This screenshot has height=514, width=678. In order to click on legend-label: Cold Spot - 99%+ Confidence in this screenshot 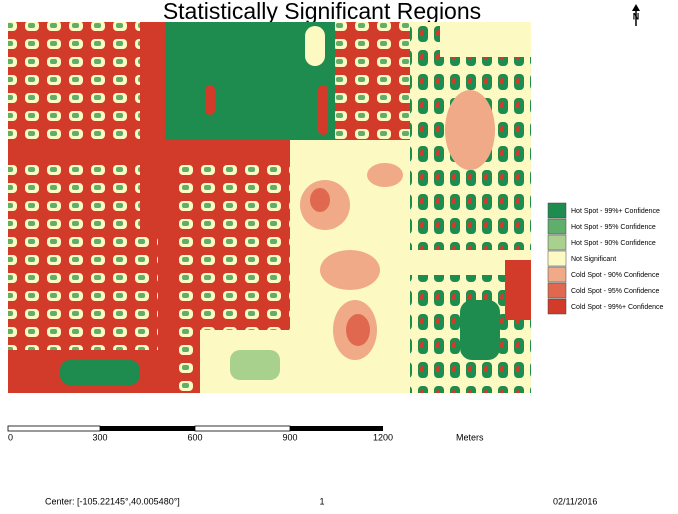, I will do `click(617, 307)`.